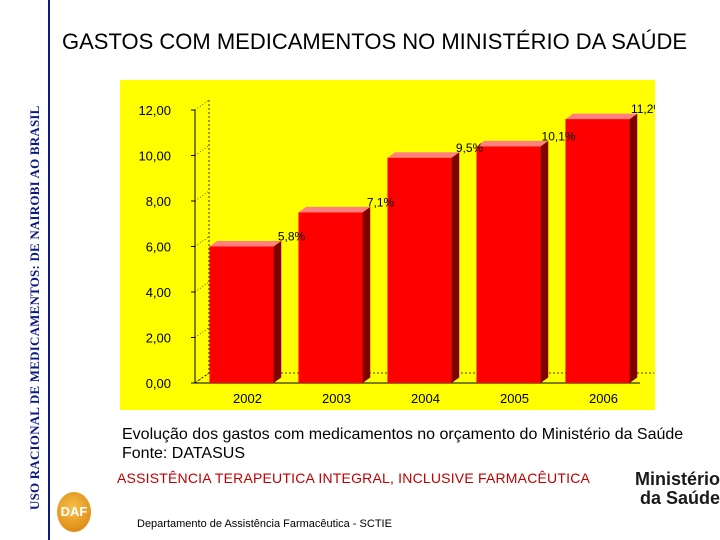 Image resolution: width=720 pixels, height=540 pixels. Describe the element at coordinates (679, 498) in the screenshot. I see `ministerio-logo-line2: da Saúde` at that location.